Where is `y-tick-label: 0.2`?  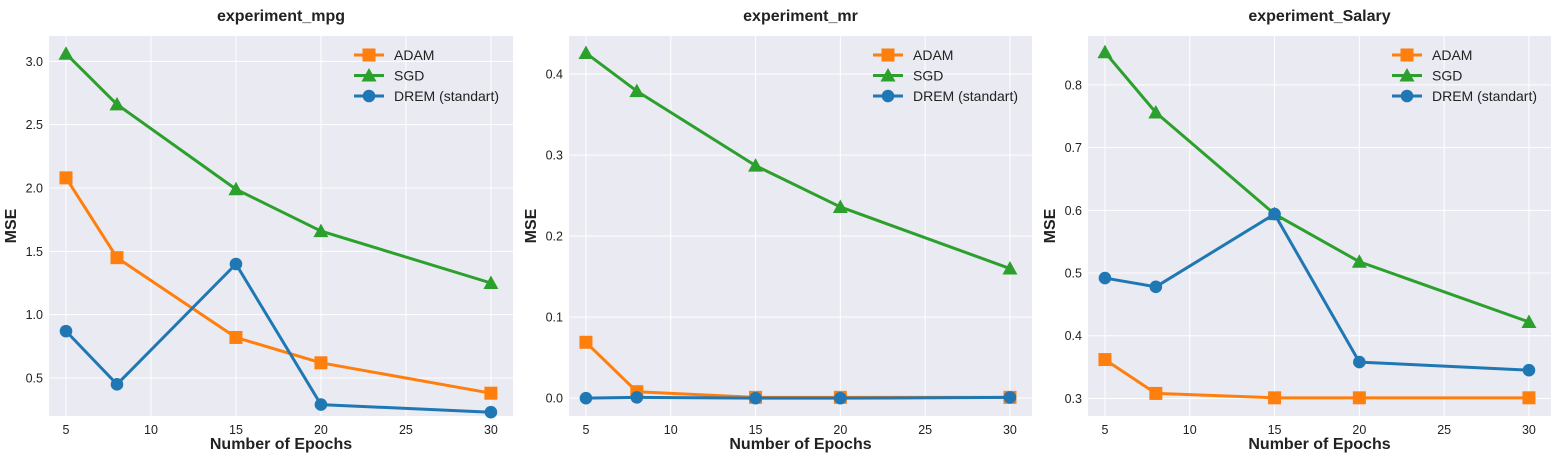 y-tick-label: 0.2 is located at coordinates (554, 237).